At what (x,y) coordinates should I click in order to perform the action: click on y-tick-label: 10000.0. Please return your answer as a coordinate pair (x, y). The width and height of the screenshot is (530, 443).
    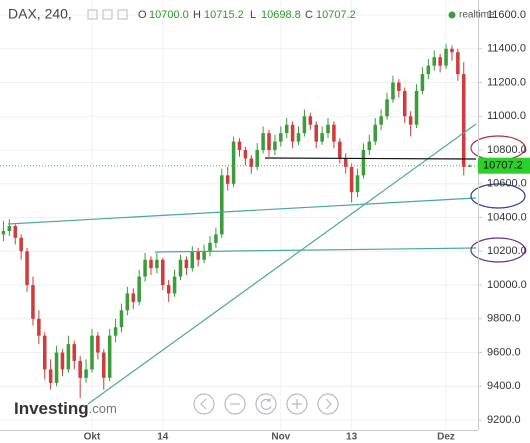
    Looking at the image, I should click on (507, 285).